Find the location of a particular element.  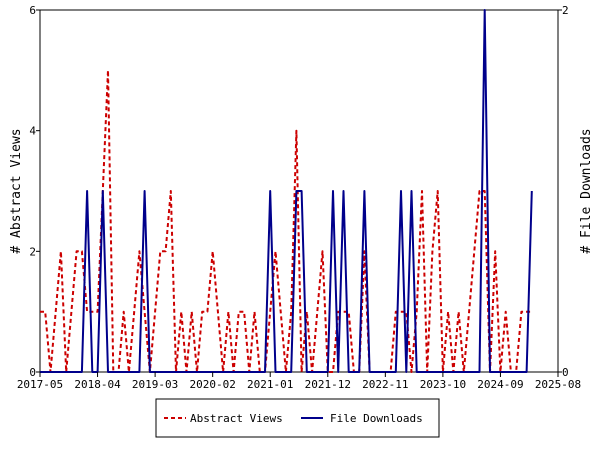

legend: Abstract Views File Downloads is located at coordinates (297, 418).